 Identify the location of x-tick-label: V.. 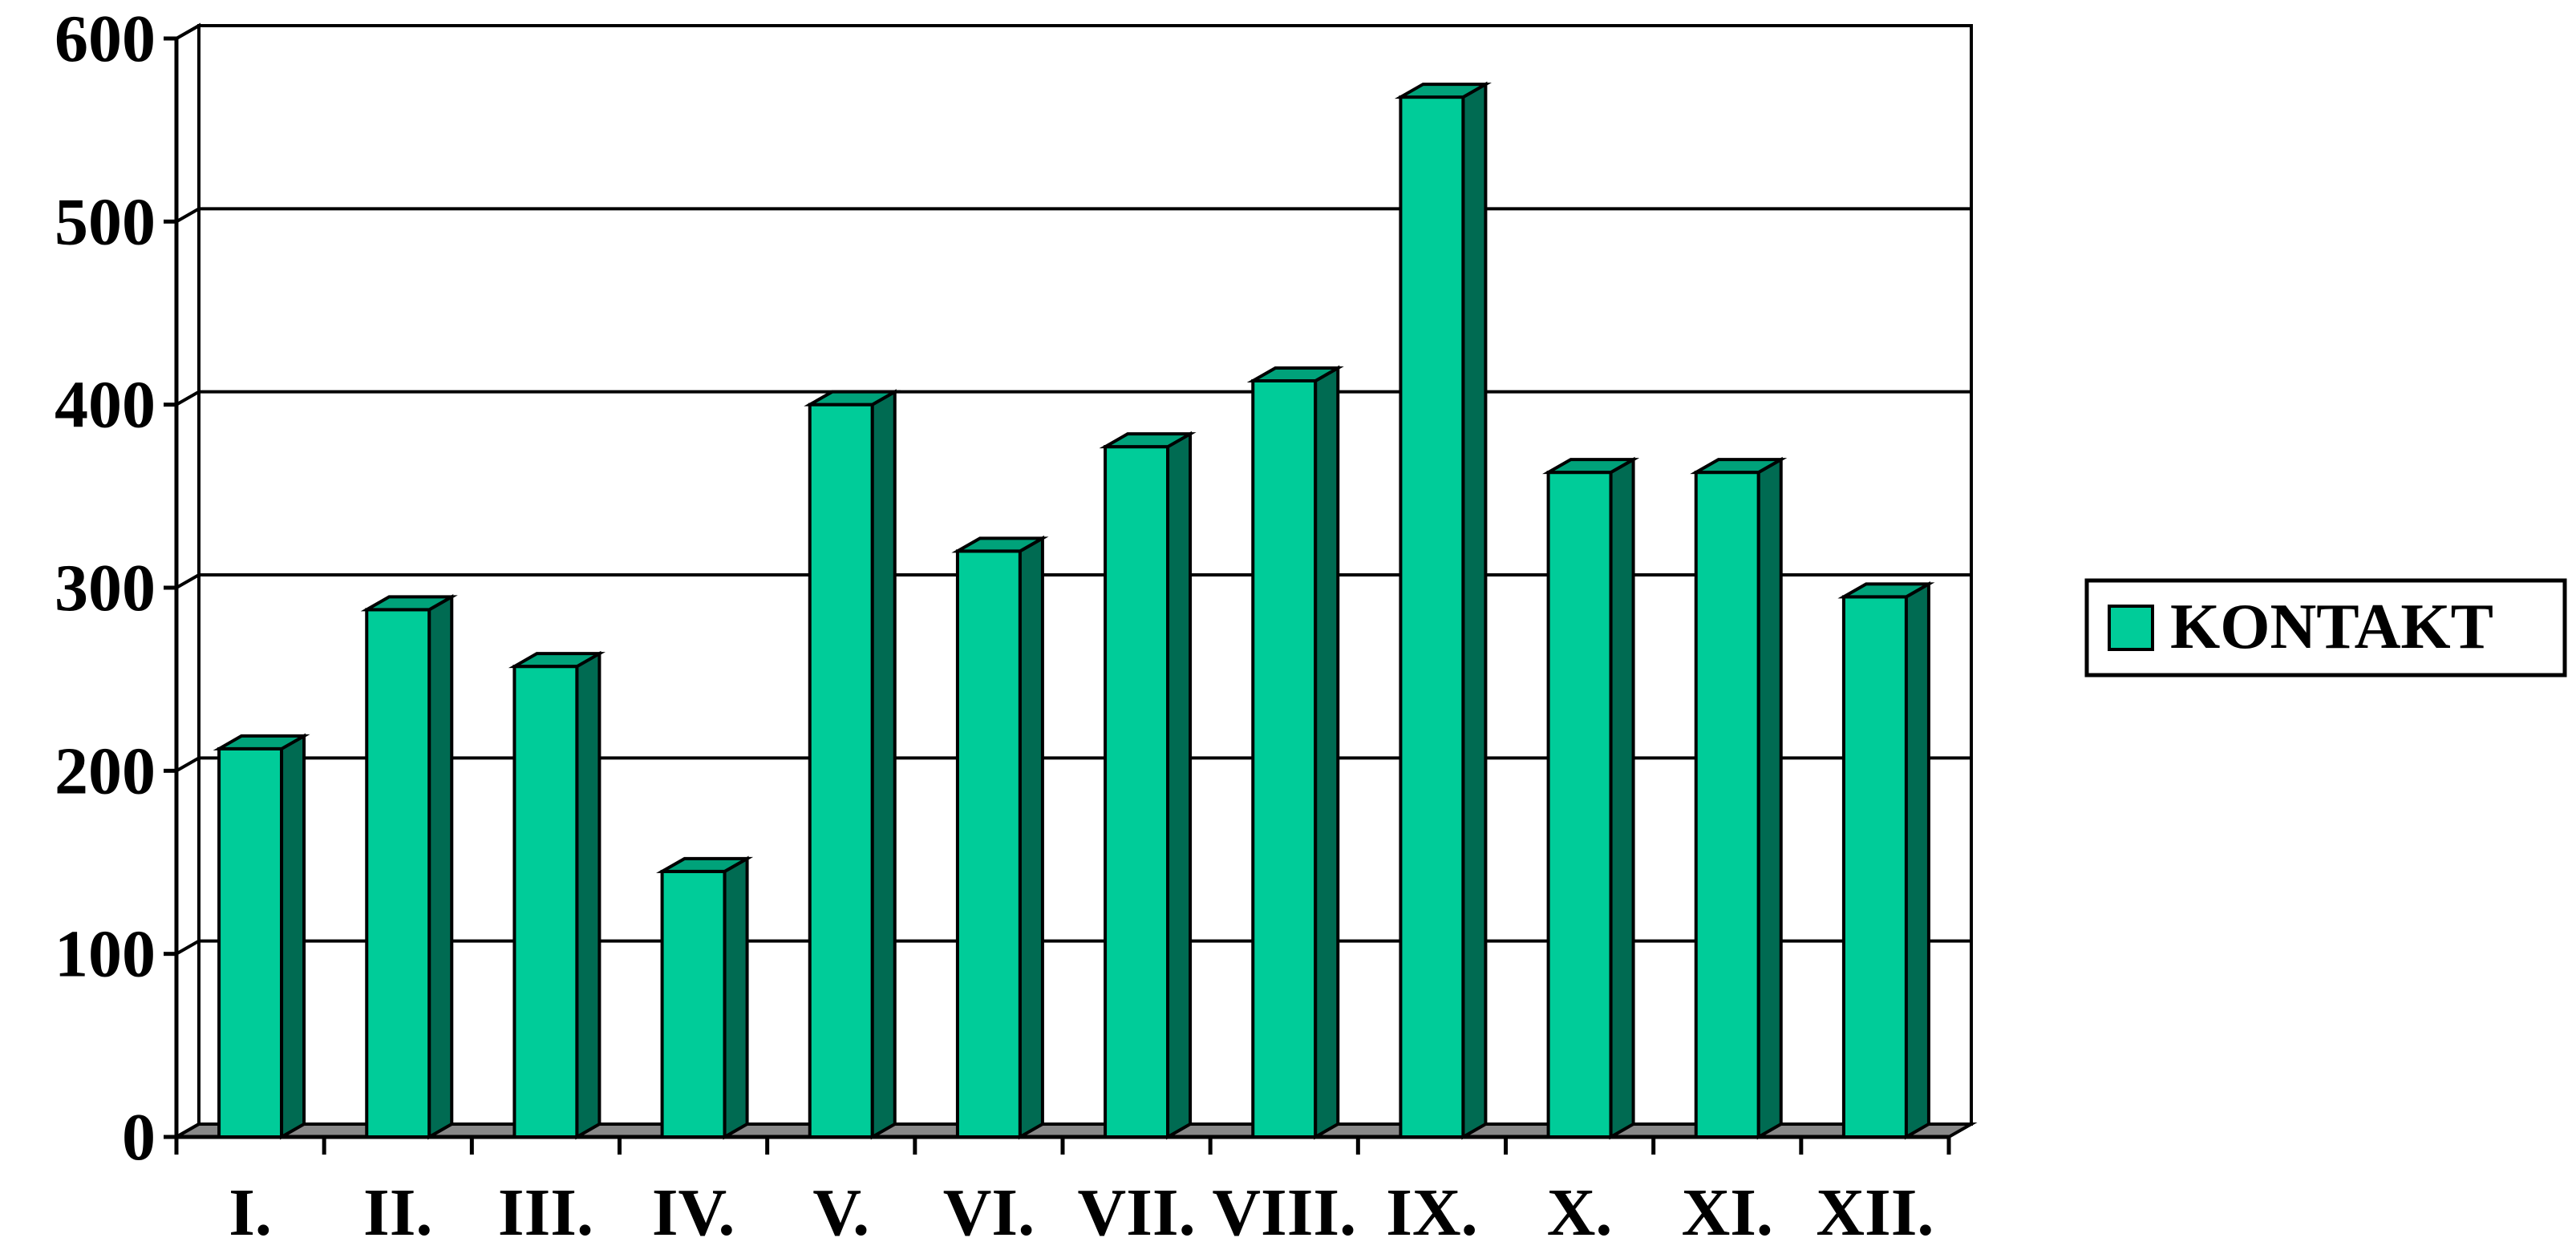
(841, 1212).